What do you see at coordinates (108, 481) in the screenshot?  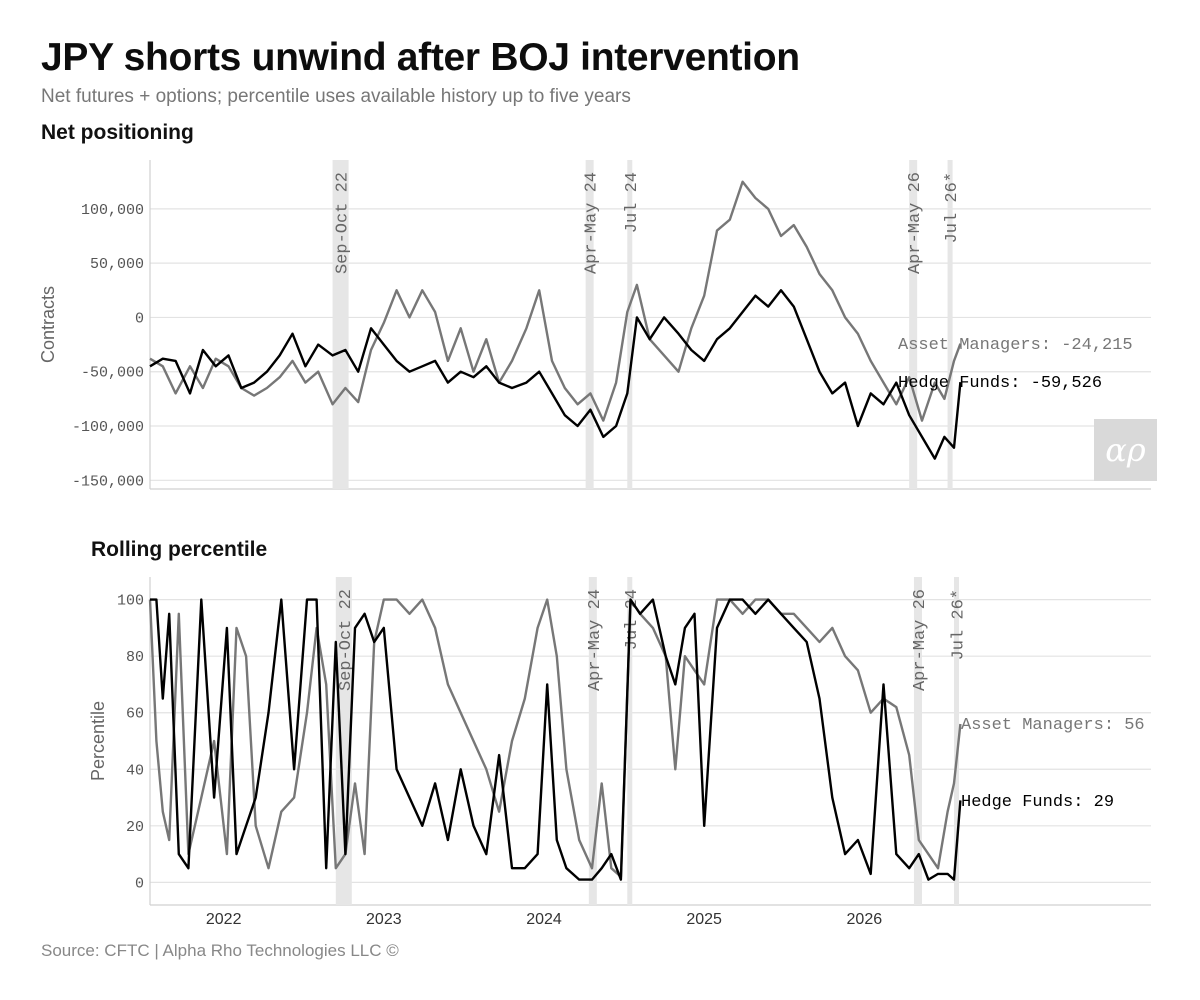 I see `y-tick-label: -150,000` at bounding box center [108, 481].